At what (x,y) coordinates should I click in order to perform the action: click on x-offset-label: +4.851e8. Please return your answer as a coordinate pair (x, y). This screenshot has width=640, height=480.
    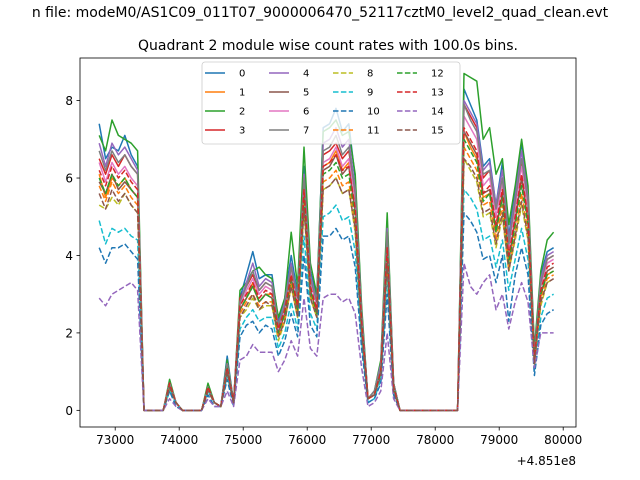
    Looking at the image, I should click on (546, 461).